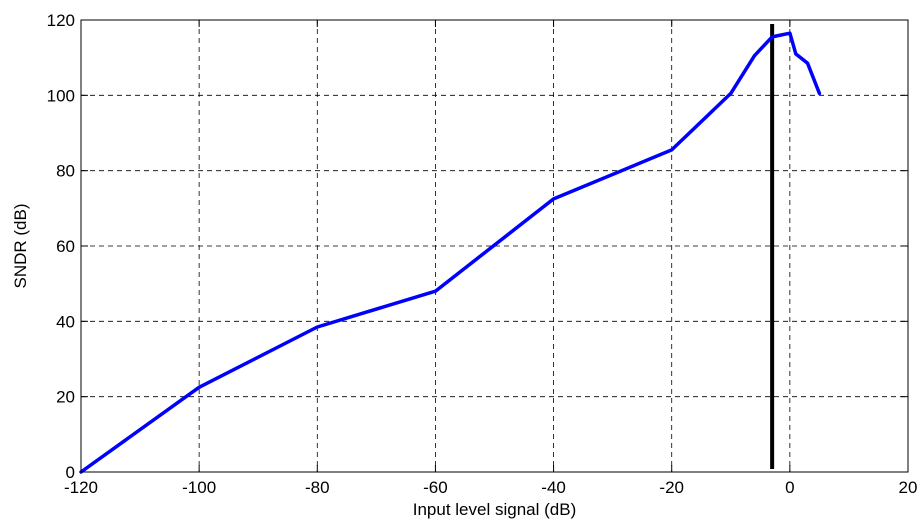 The image size is (924, 525). I want to click on x-axis-title: Input level signal (dB), so click(494, 509).